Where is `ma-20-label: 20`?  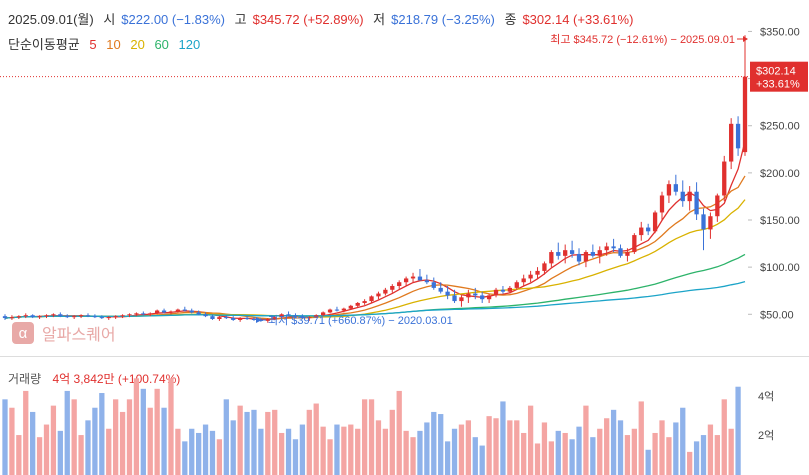 ma-20-label: 20 is located at coordinates (137, 44).